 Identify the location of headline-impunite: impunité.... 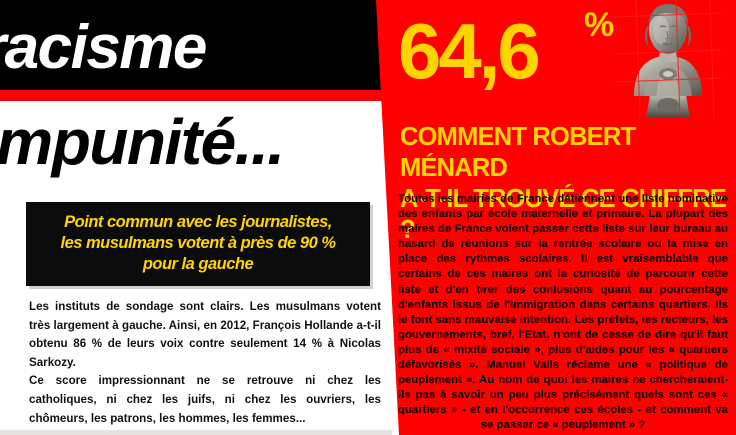
(142, 142).